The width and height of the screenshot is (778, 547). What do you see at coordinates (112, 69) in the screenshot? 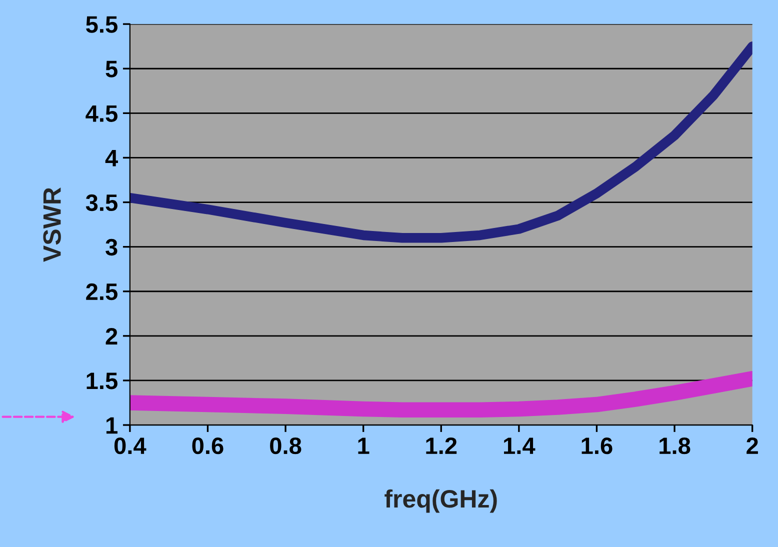
I see `y-tick-label: 5` at bounding box center [112, 69].